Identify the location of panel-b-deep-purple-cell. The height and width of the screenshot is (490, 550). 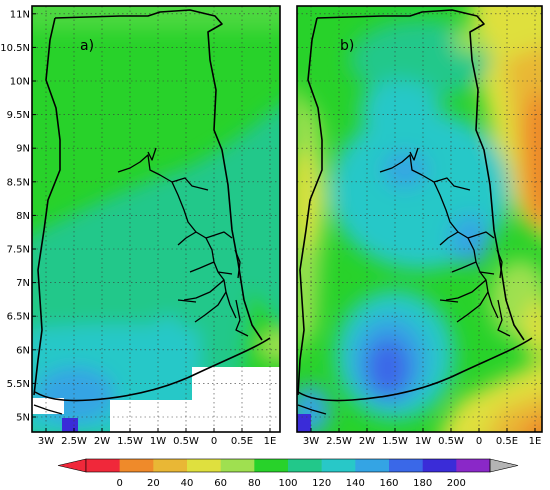
(304, 423).